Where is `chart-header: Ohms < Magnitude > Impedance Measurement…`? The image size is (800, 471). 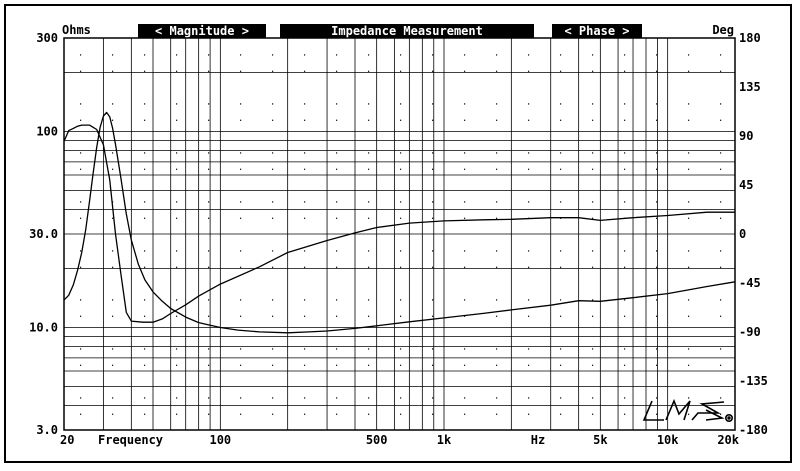 chart-header: Ohms < Magnitude > Impedance Measurement… is located at coordinates (398, 30).